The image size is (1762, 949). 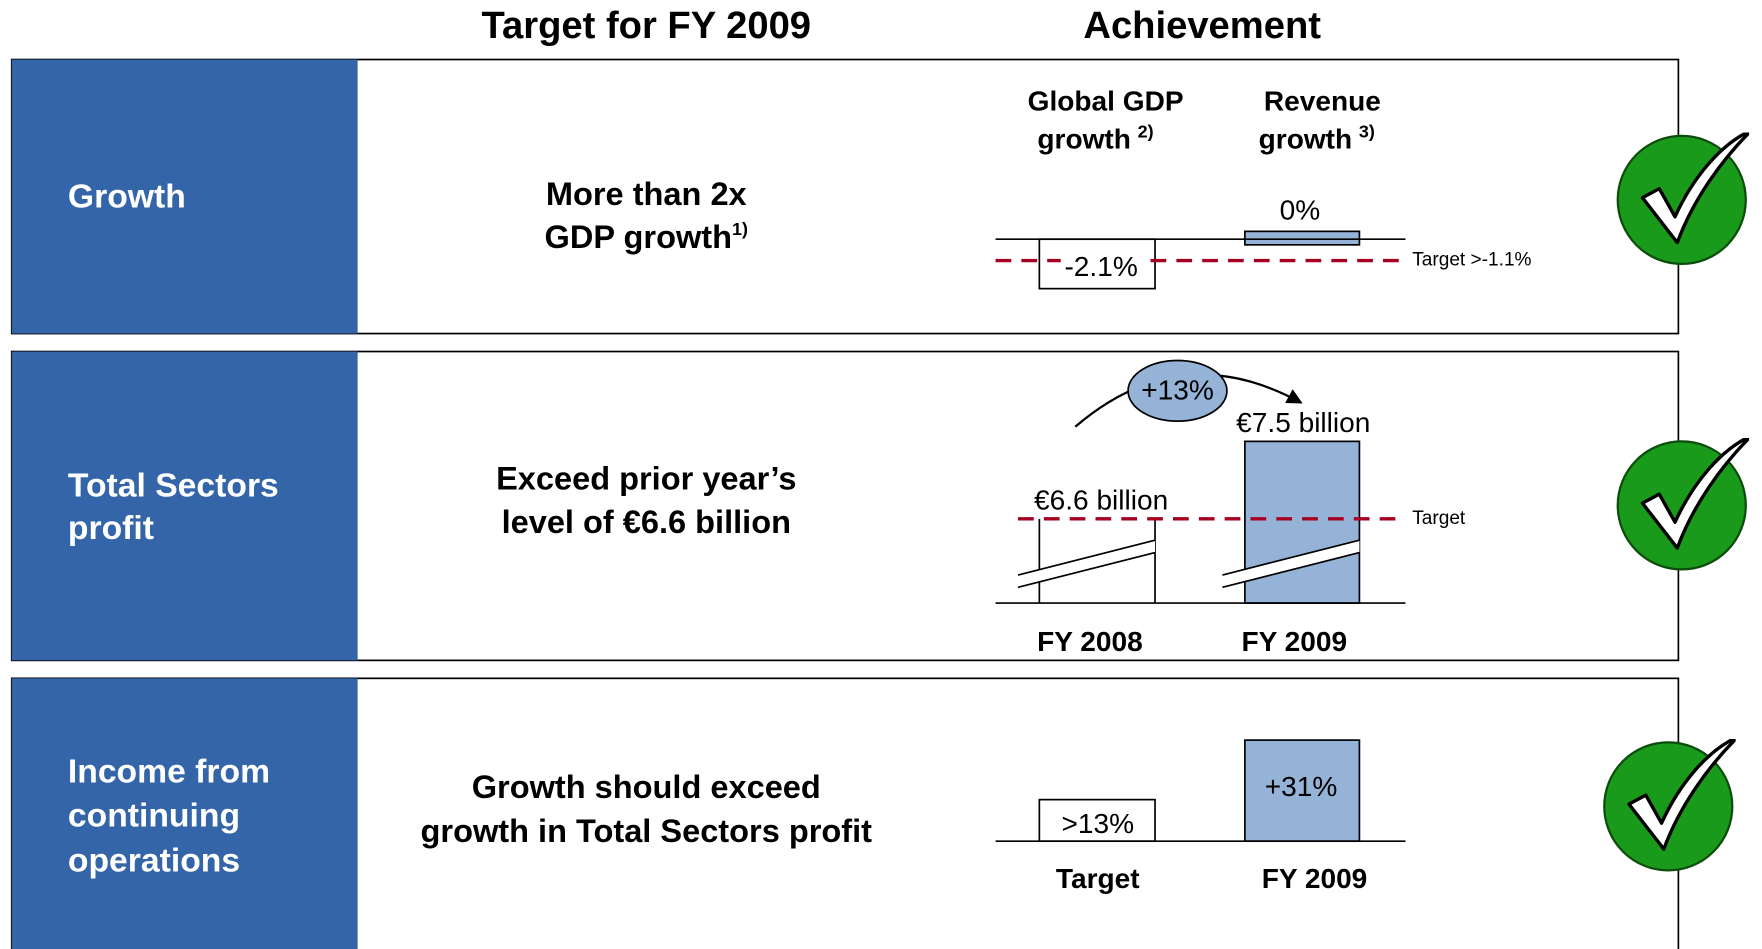 I want to click on footnote: 1), so click(x=740, y=229).